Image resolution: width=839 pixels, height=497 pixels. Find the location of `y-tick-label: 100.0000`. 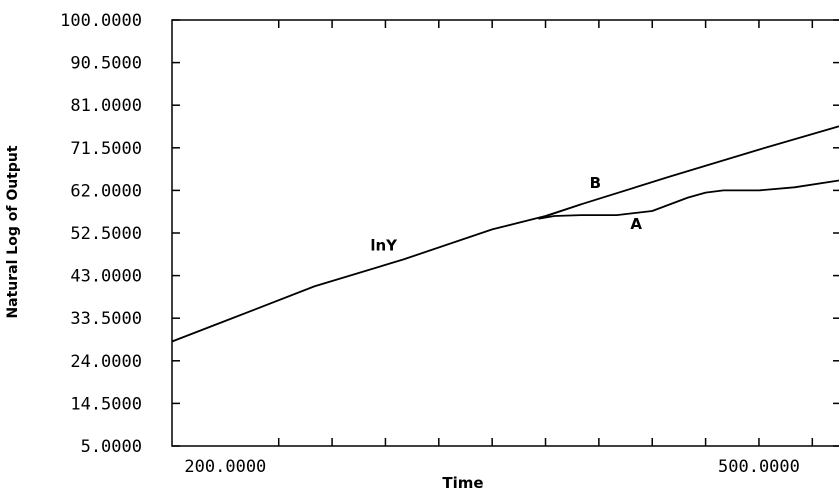

y-tick-label: 100.0000 is located at coordinates (101, 21).